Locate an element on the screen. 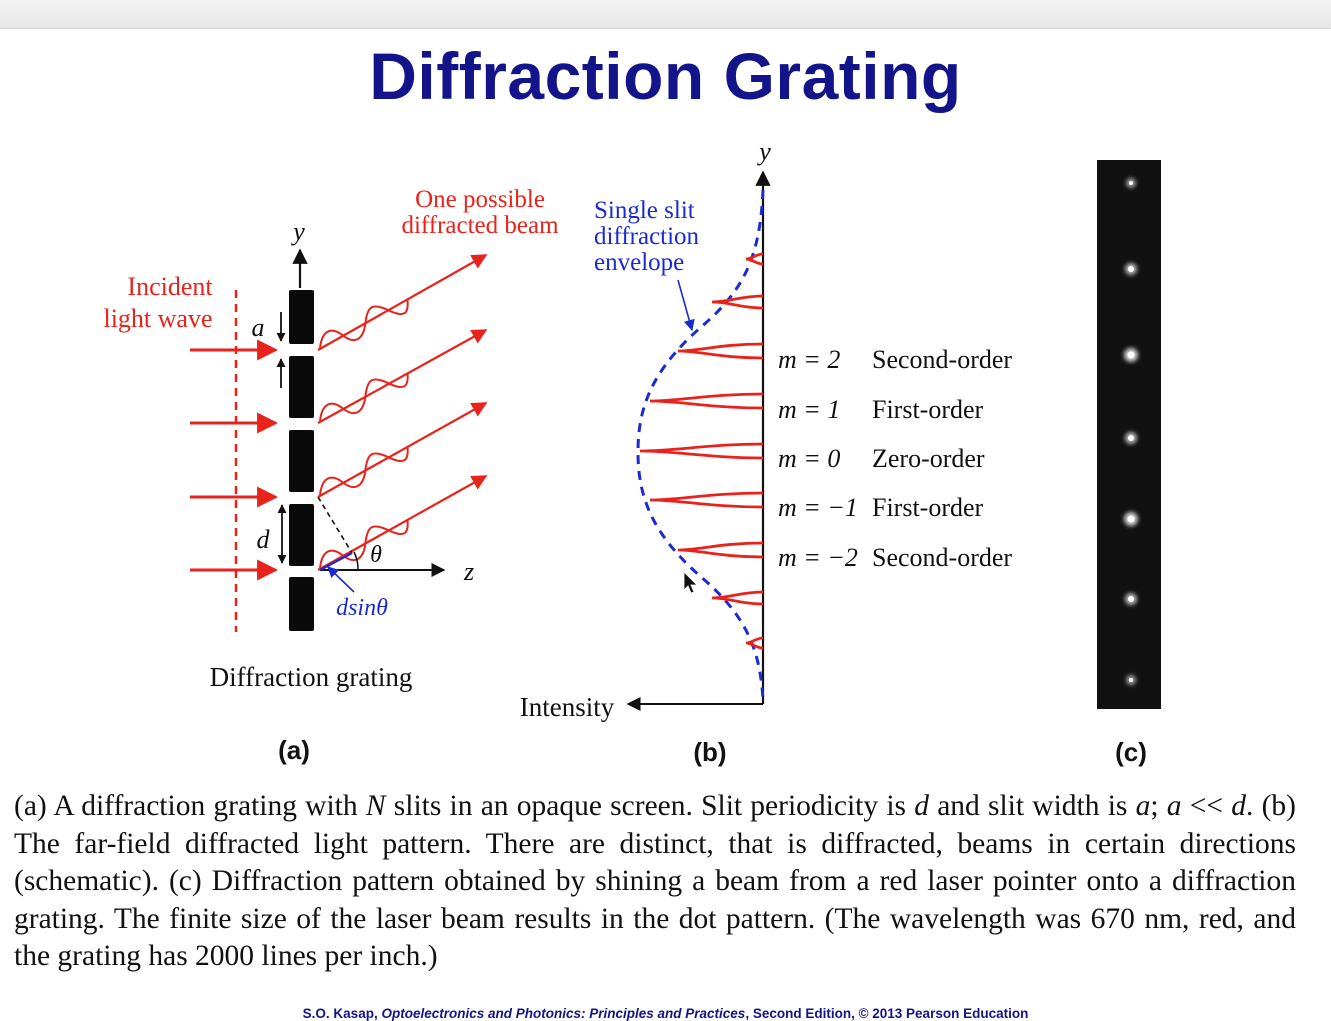  laser-dots is located at coordinates (1131, 431).